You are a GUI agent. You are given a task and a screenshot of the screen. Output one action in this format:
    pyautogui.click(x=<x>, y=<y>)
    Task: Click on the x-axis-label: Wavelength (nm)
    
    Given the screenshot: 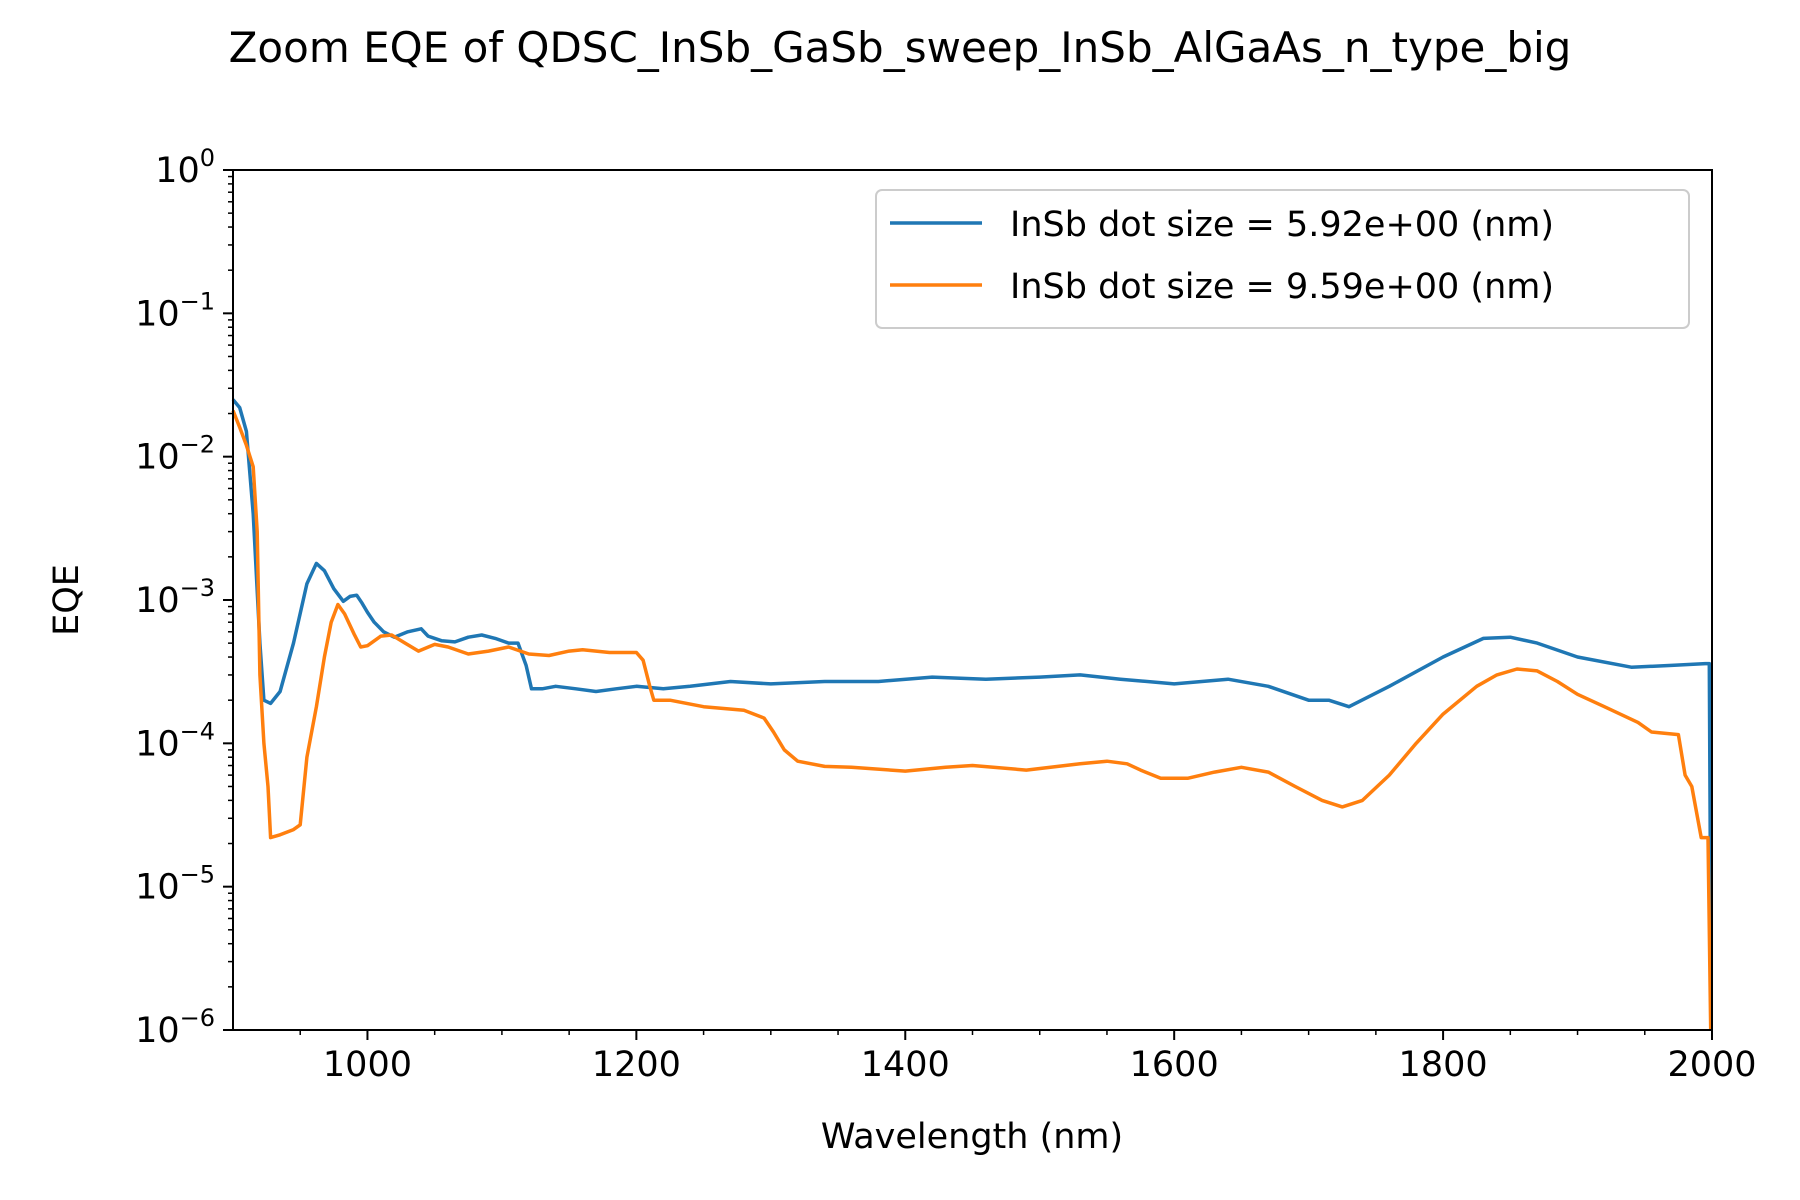 What is the action you would take?
    pyautogui.click(x=972, y=1137)
    